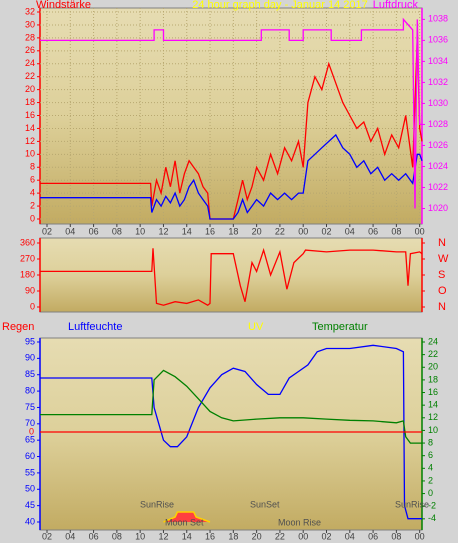  Describe the element at coordinates (433, 430) in the screenshot. I see `y2-tick-label: 10` at that location.